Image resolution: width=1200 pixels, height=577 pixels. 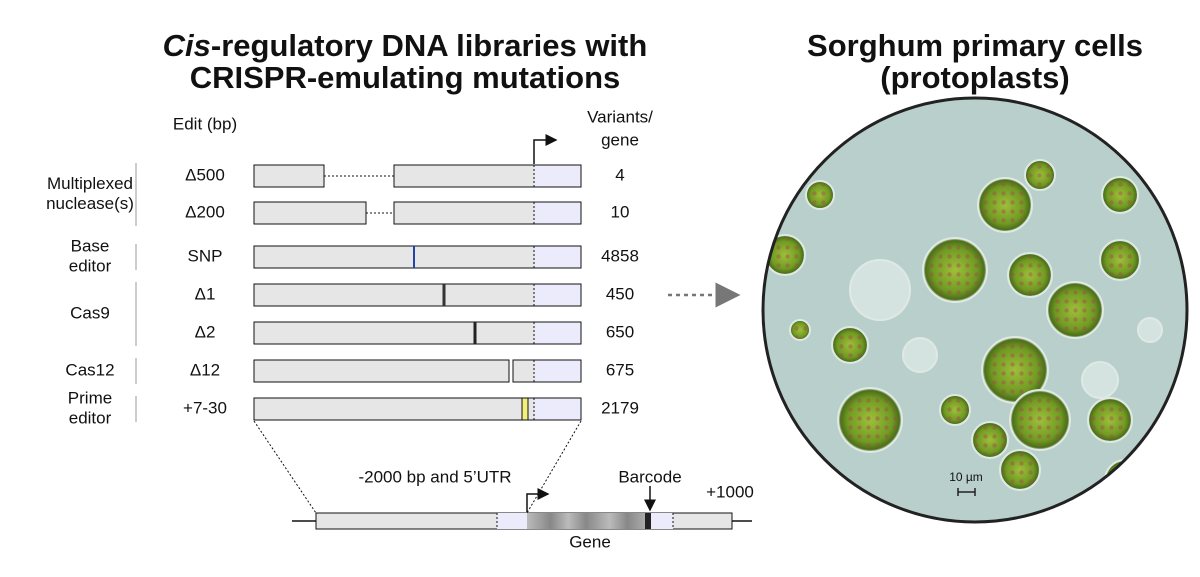 I want to click on title-rest: -regulatory DNA libraries with, so click(x=429, y=45).